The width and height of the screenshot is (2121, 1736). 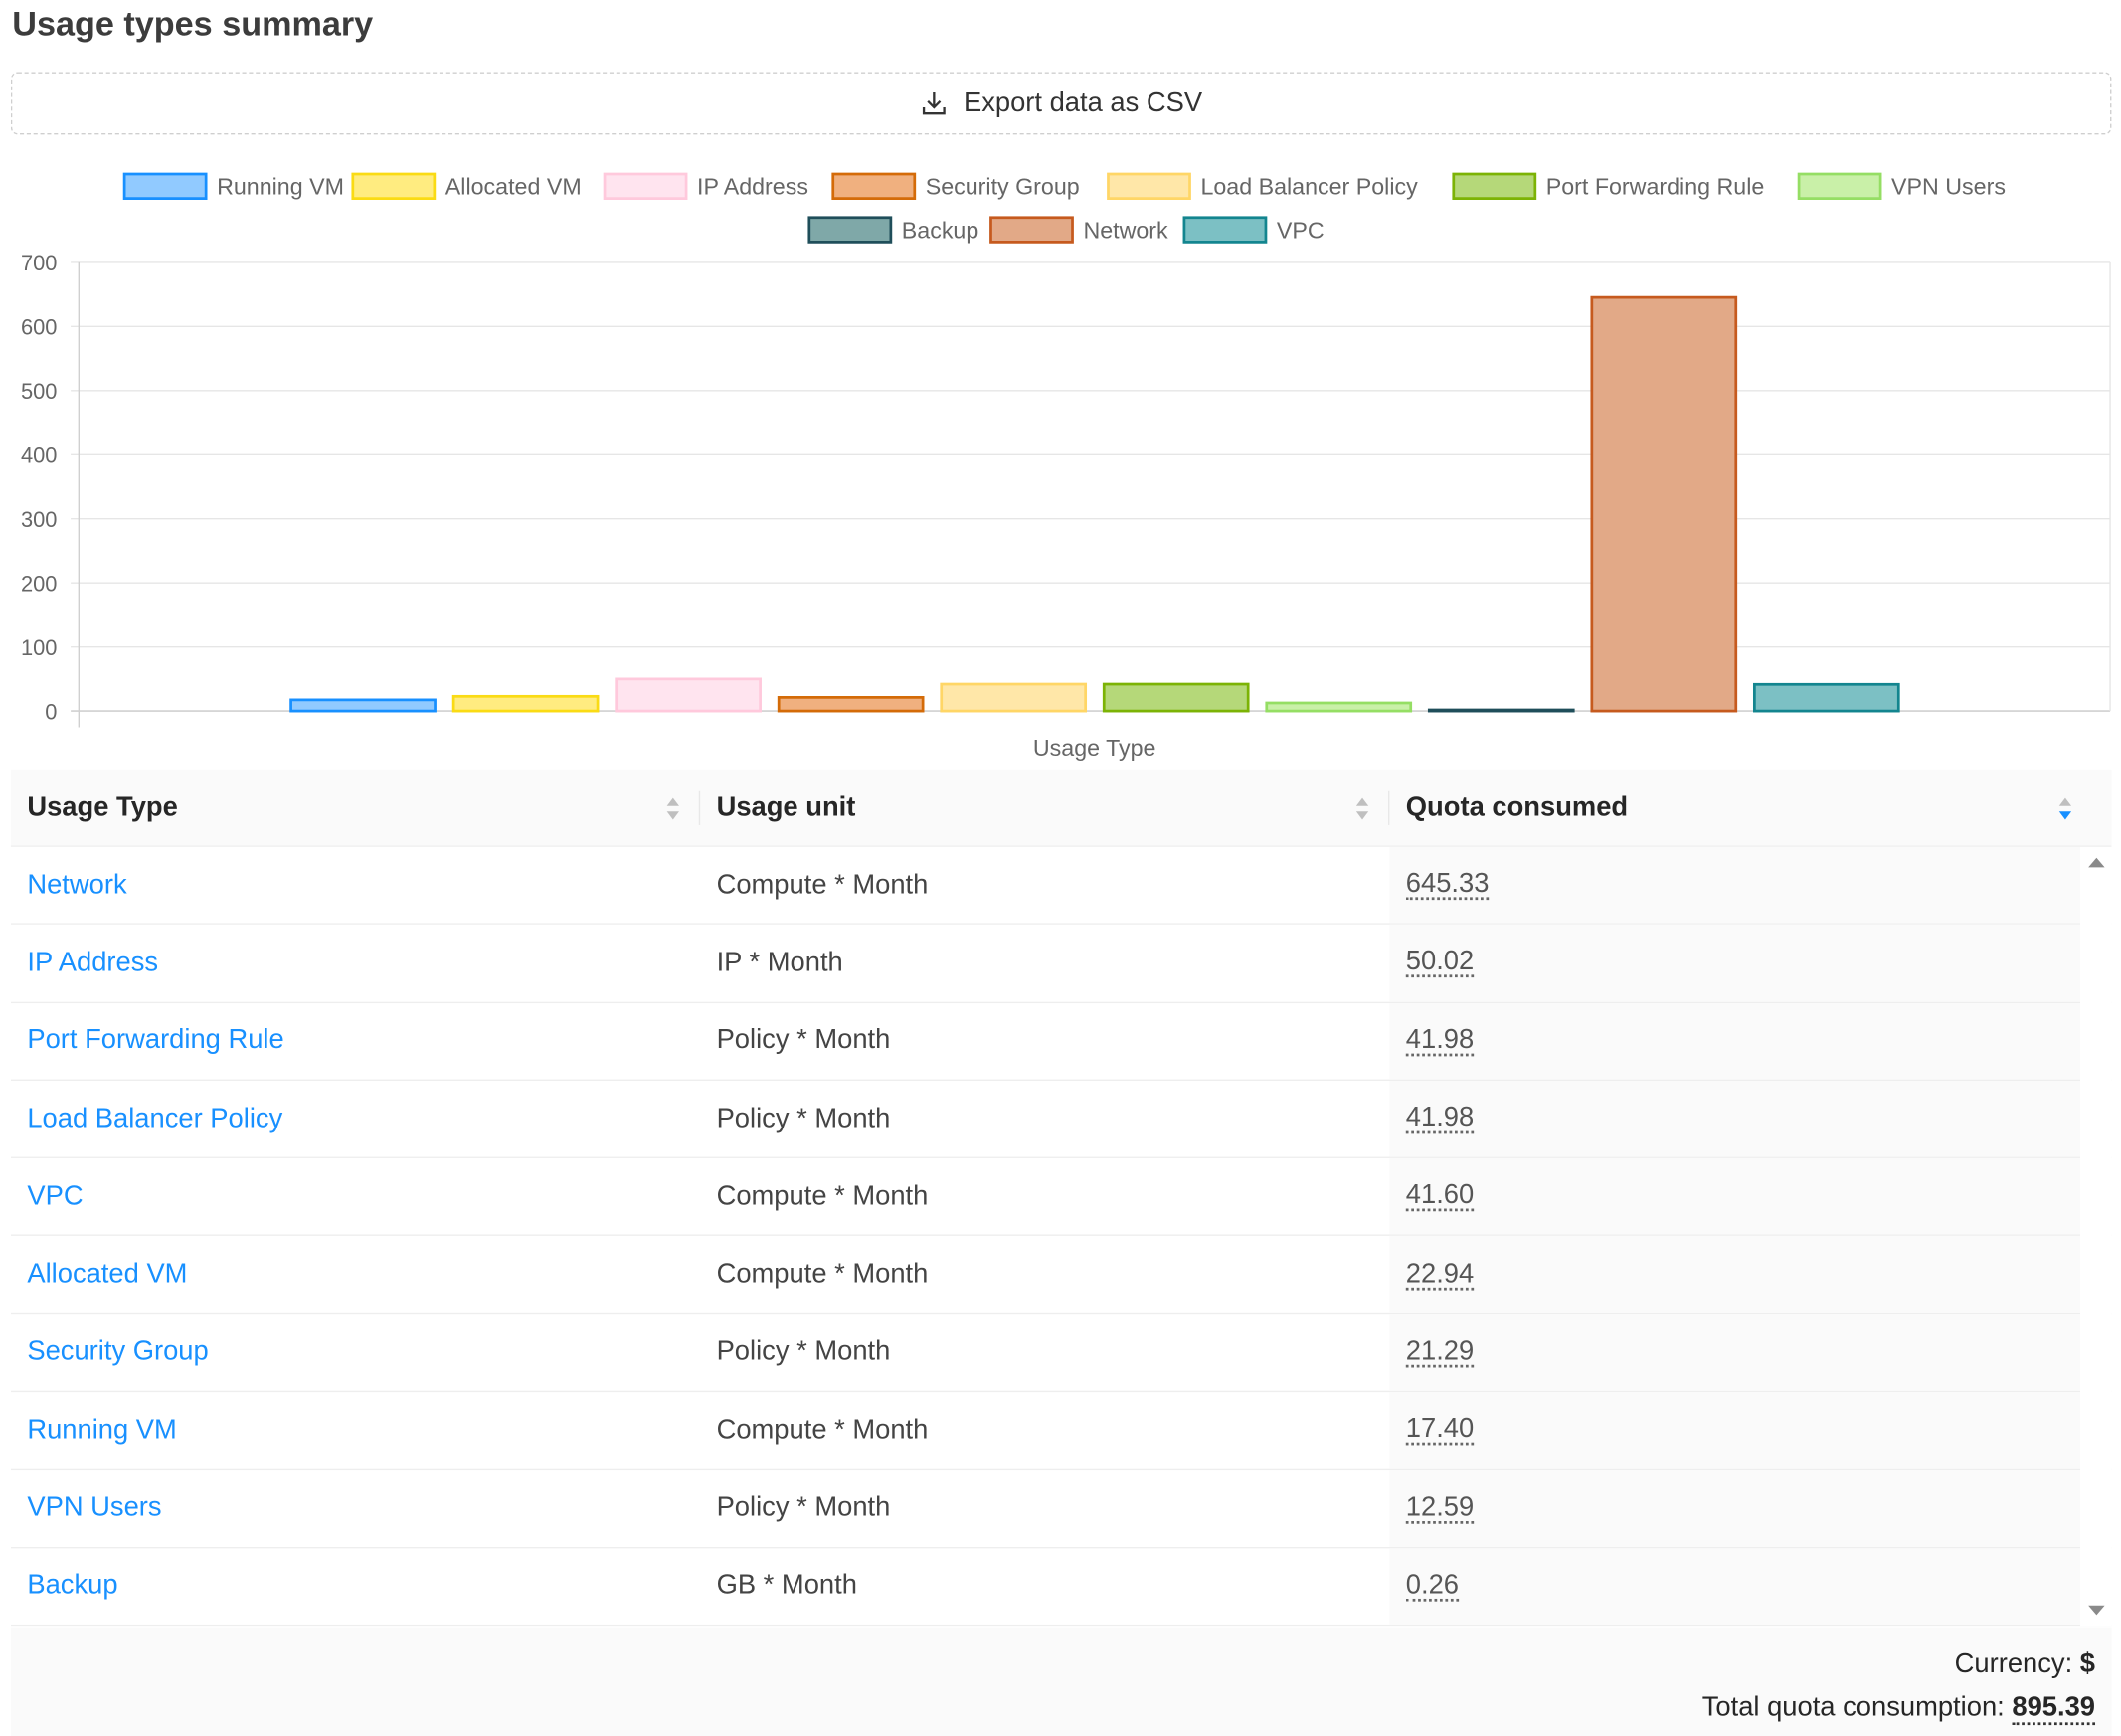 I want to click on usage-type-link: Backup, so click(x=72, y=1585).